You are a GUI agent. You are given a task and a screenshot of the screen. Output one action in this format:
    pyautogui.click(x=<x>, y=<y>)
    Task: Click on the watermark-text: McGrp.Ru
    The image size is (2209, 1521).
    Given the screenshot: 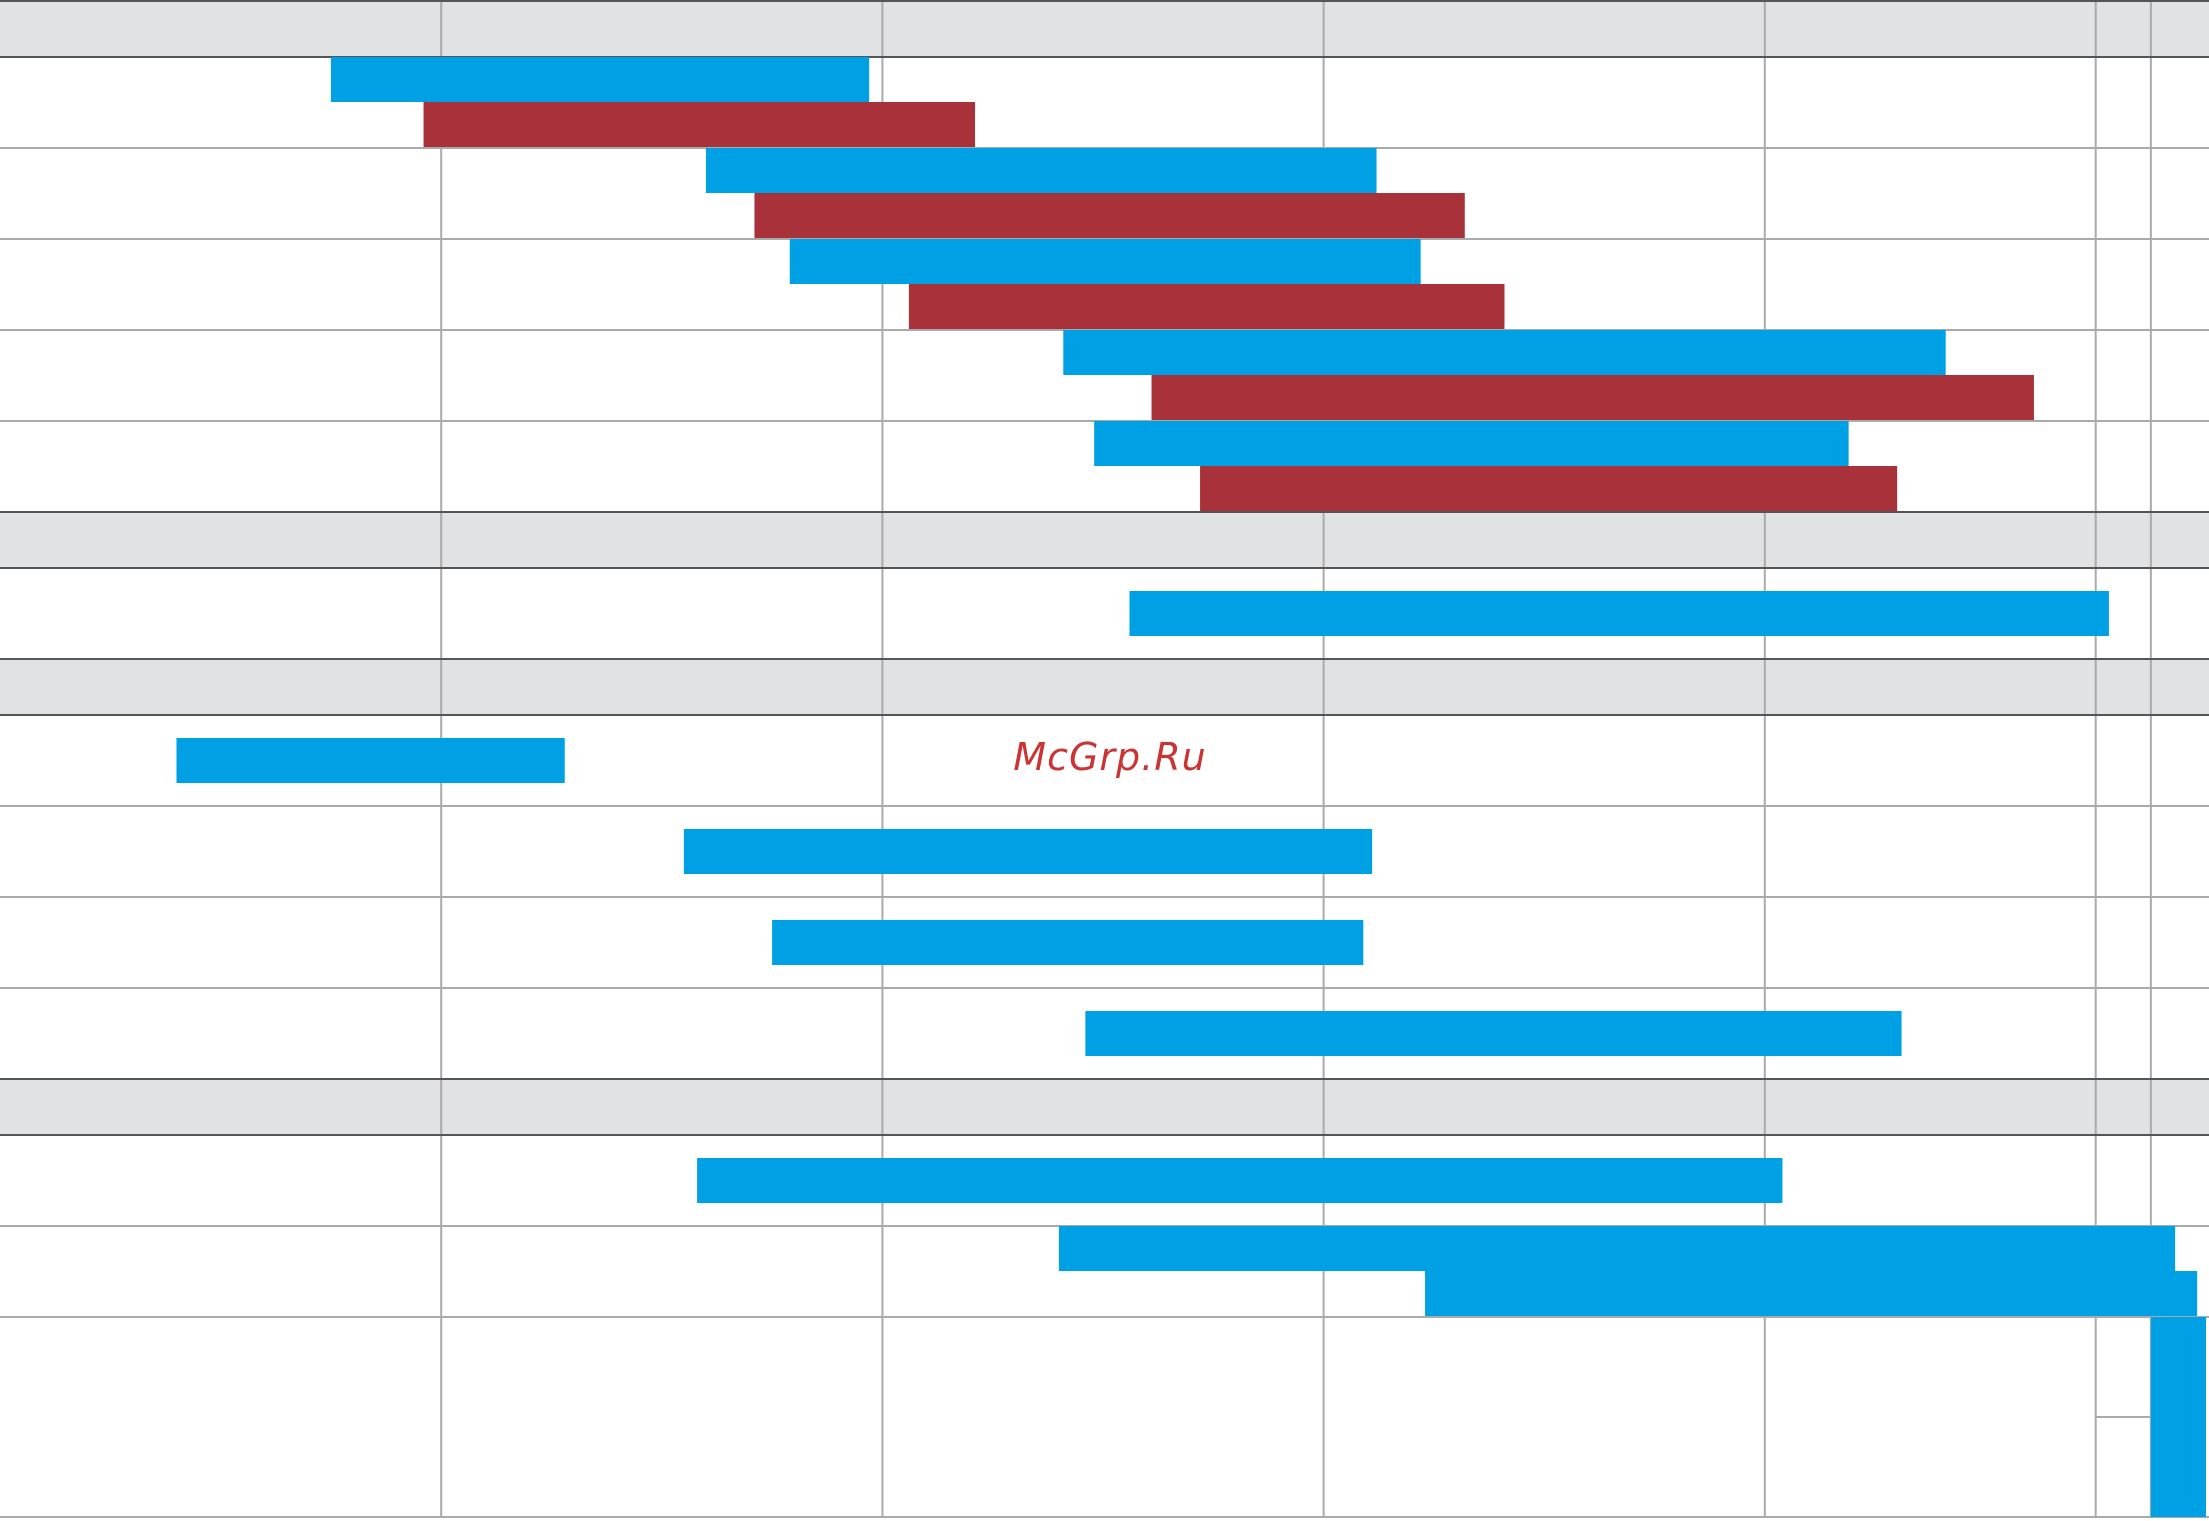 What is the action you would take?
    pyautogui.click(x=1110, y=757)
    